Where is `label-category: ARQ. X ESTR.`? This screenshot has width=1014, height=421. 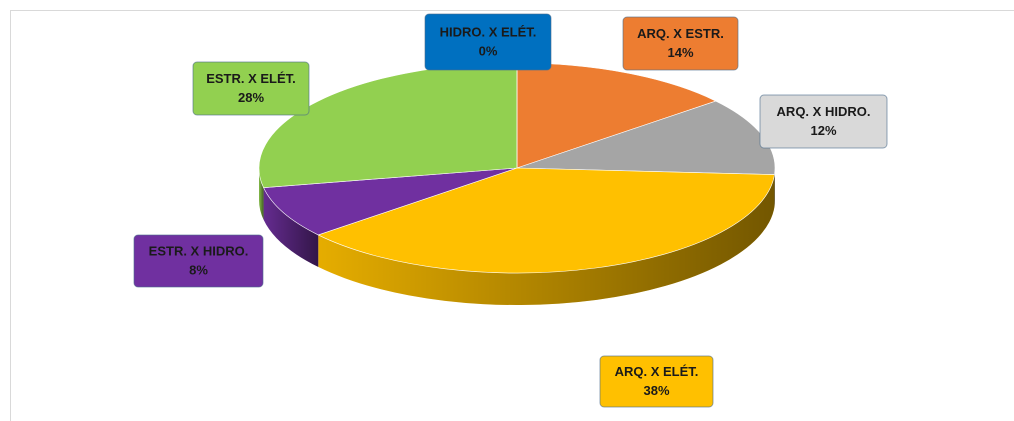
label-category: ARQ. X ESTR. is located at coordinates (680, 33).